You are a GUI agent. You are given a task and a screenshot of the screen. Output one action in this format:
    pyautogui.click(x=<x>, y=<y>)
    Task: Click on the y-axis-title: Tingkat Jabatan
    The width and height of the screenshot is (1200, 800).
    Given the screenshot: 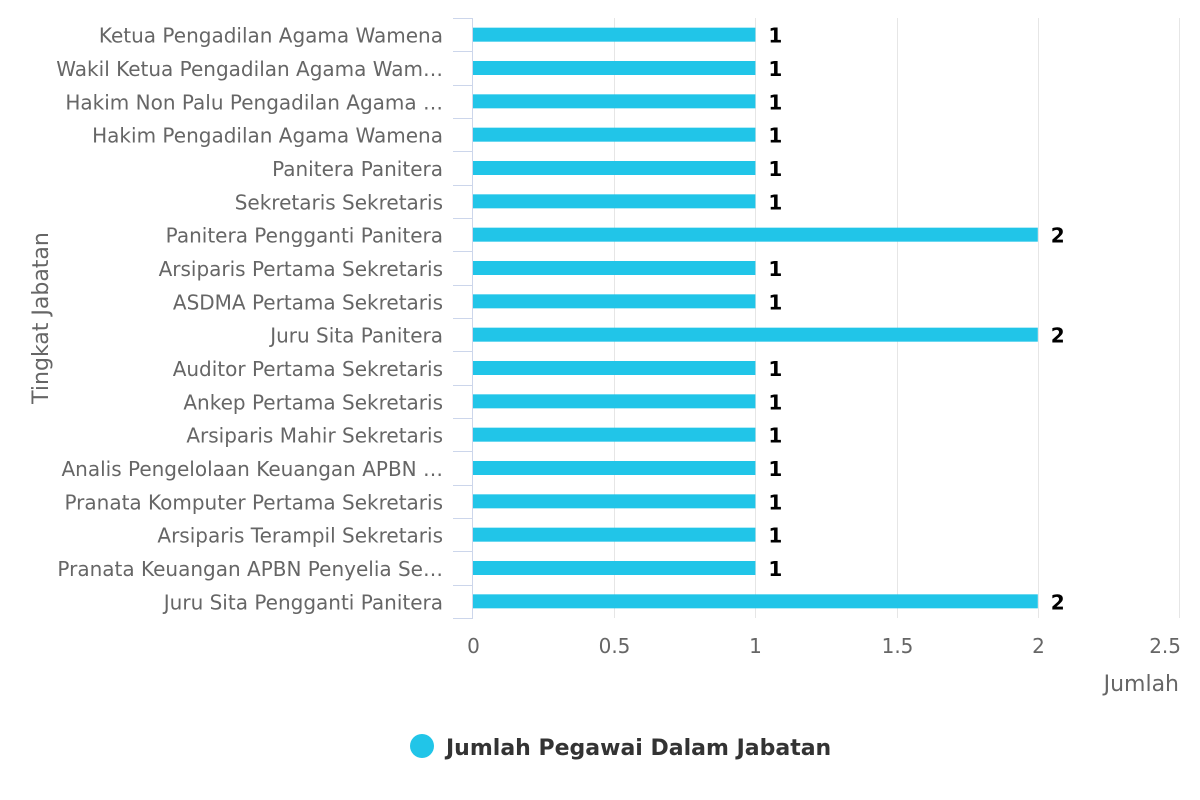 What is the action you would take?
    pyautogui.click(x=41, y=318)
    